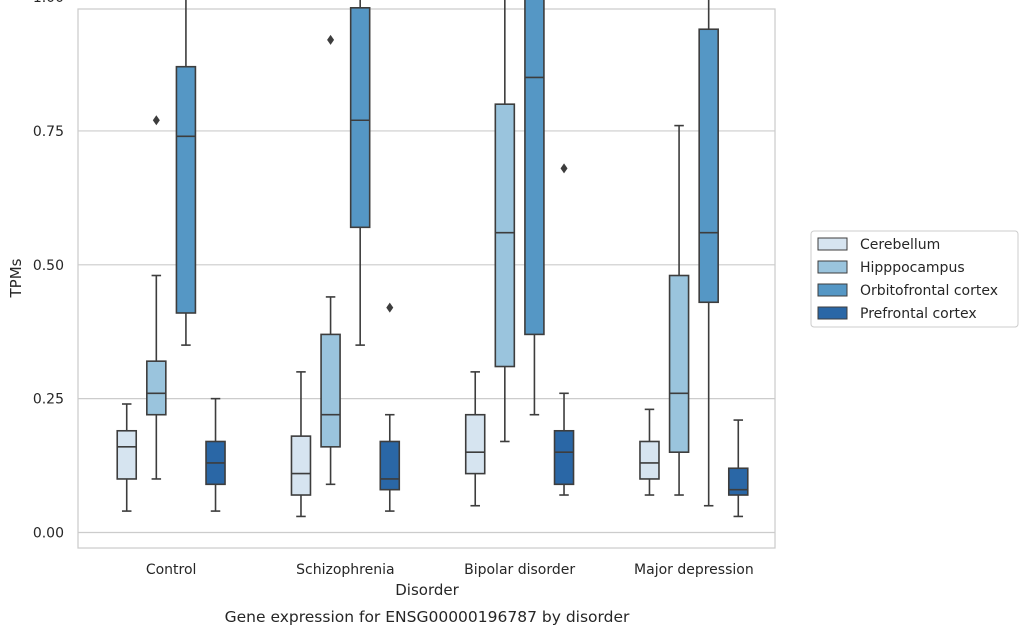 This screenshot has height=634, width=1028. What do you see at coordinates (48, 3) in the screenshot?
I see `y-tick-label: 1.00` at bounding box center [48, 3].